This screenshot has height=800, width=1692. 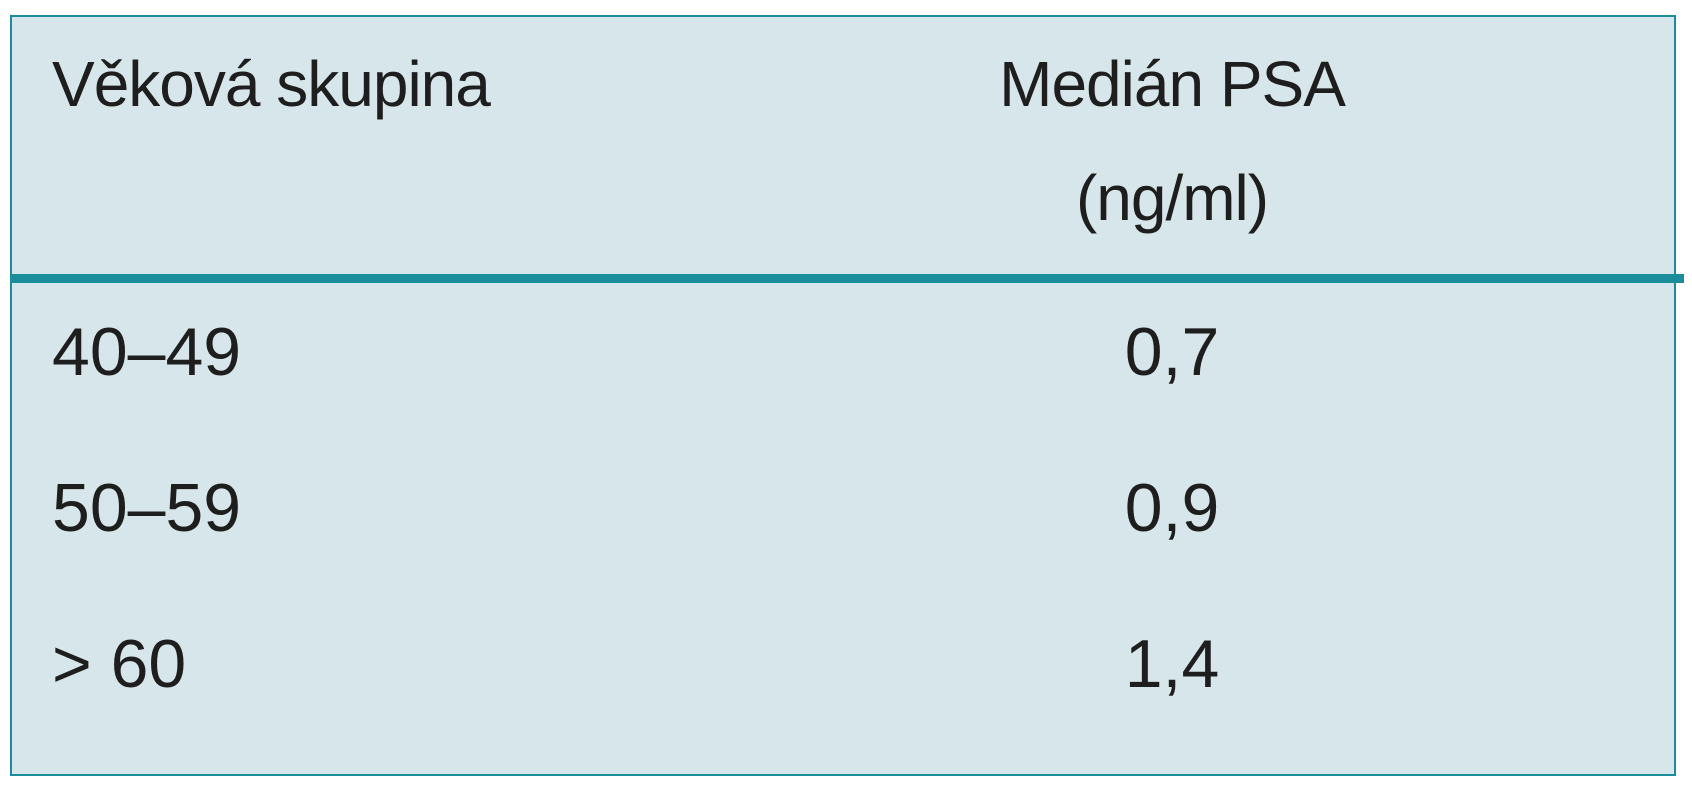 I want to click on header-cell: Věková skupina, so click(x=271, y=84).